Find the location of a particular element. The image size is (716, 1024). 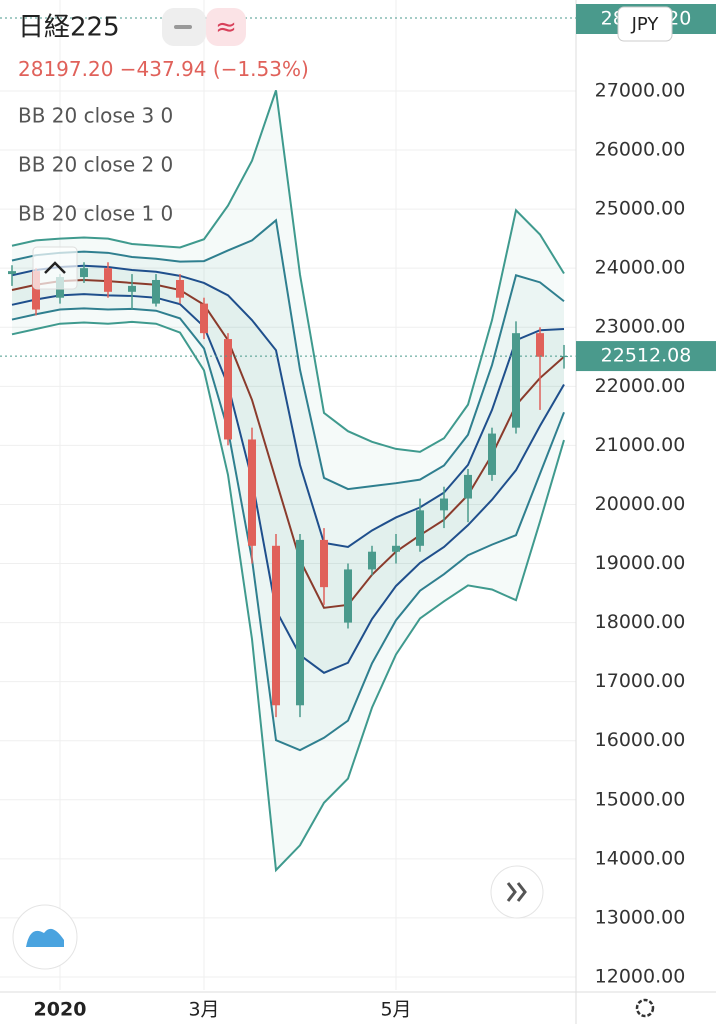

scroll-right-button is located at coordinates (517, 892).